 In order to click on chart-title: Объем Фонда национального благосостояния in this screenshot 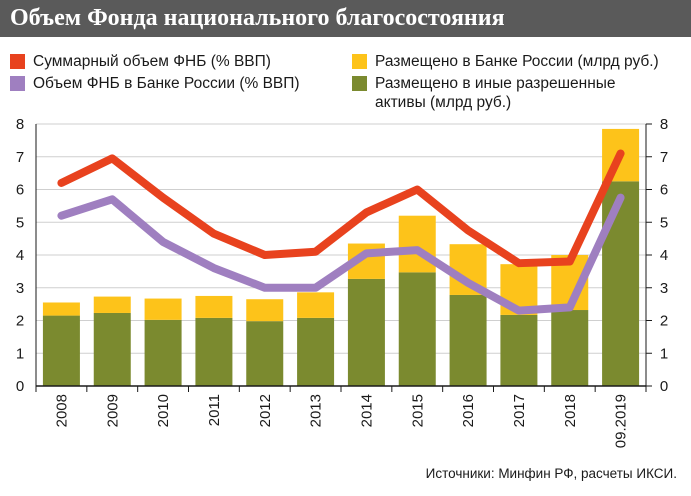, I will do `click(345, 18)`.